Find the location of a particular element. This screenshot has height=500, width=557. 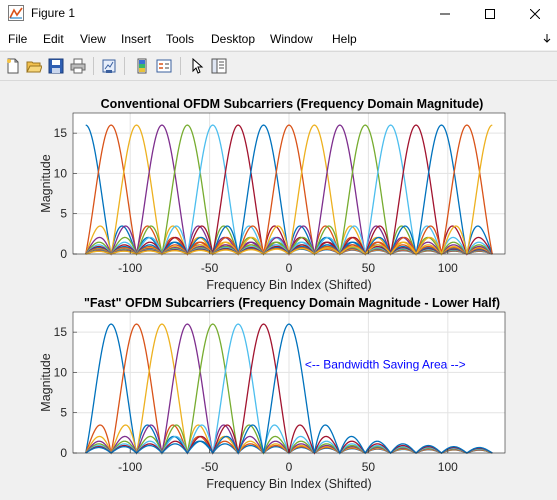

window-title: Figure 1 is located at coordinates (53, 13).